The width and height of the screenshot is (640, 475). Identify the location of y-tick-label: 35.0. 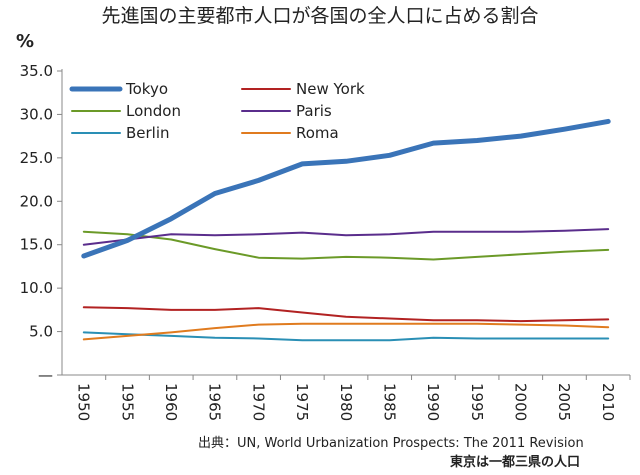
(36, 71).